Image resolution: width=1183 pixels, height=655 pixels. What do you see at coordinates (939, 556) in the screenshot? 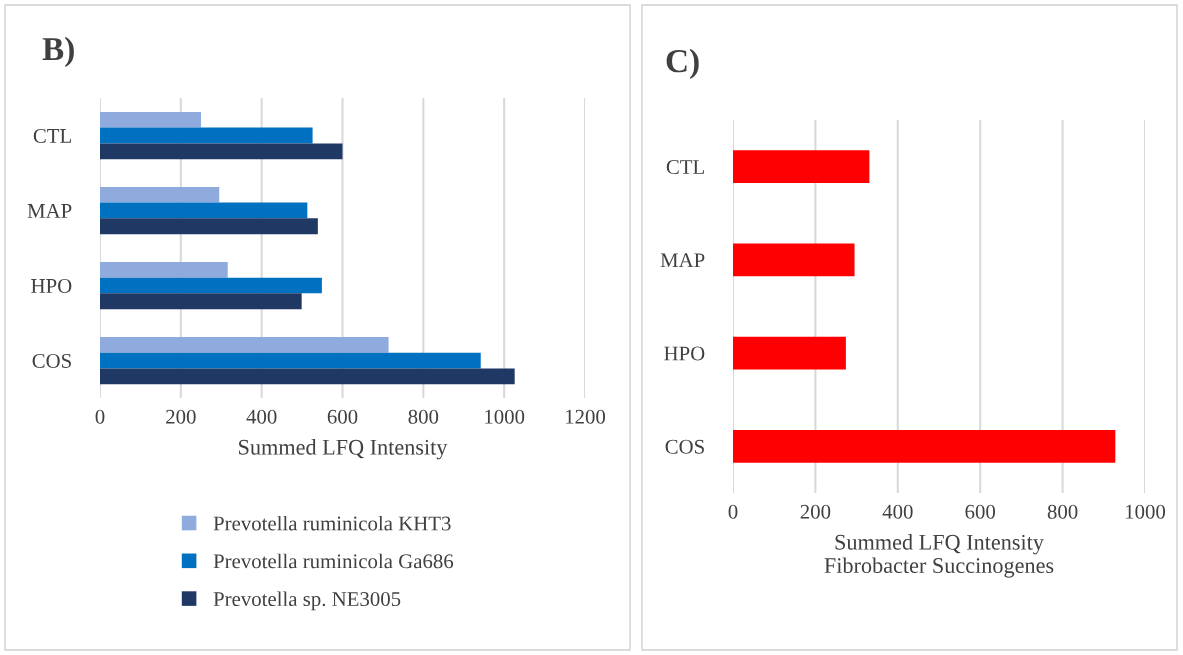
I see `x-axis-title: Summed LFQ Intensity Fibrobacter Succinogenes` at bounding box center [939, 556].